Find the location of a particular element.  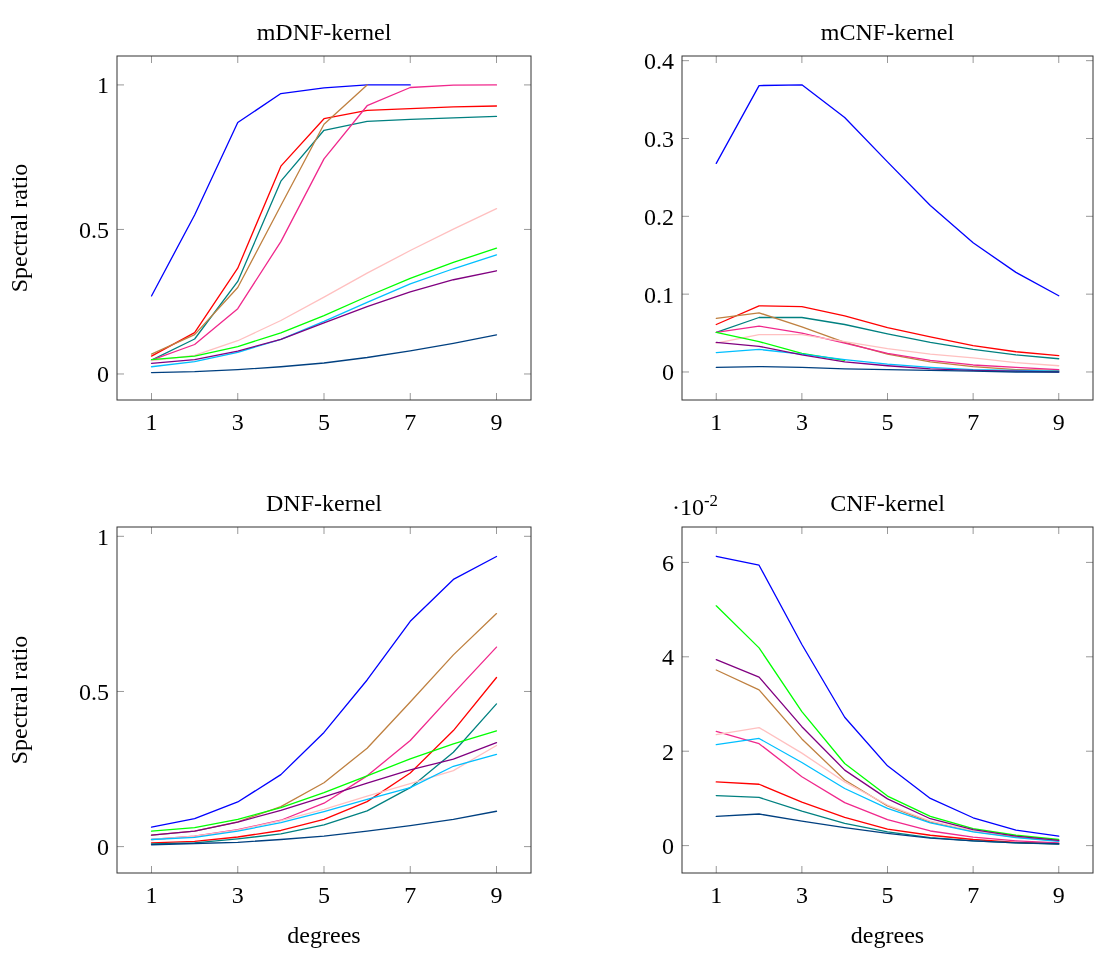

chart-title: CNF-kernel is located at coordinates (888, 503).